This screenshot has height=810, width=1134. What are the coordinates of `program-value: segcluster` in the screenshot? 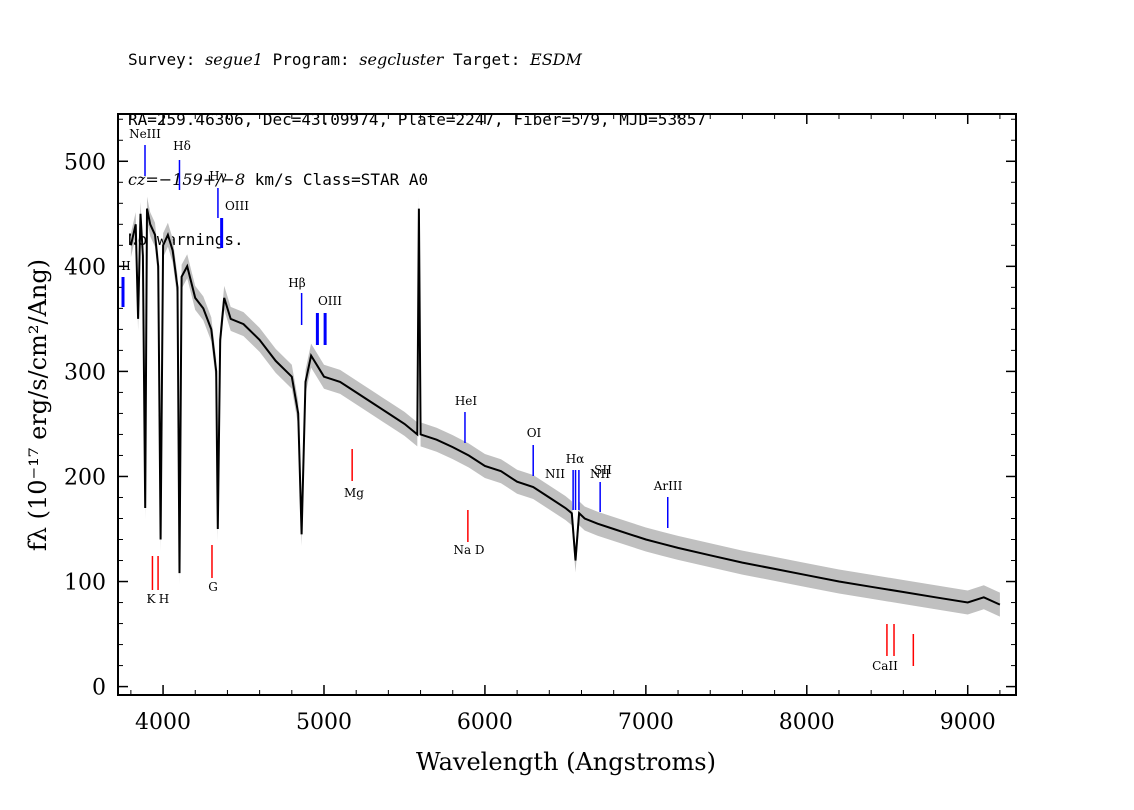 It's located at (401, 59).